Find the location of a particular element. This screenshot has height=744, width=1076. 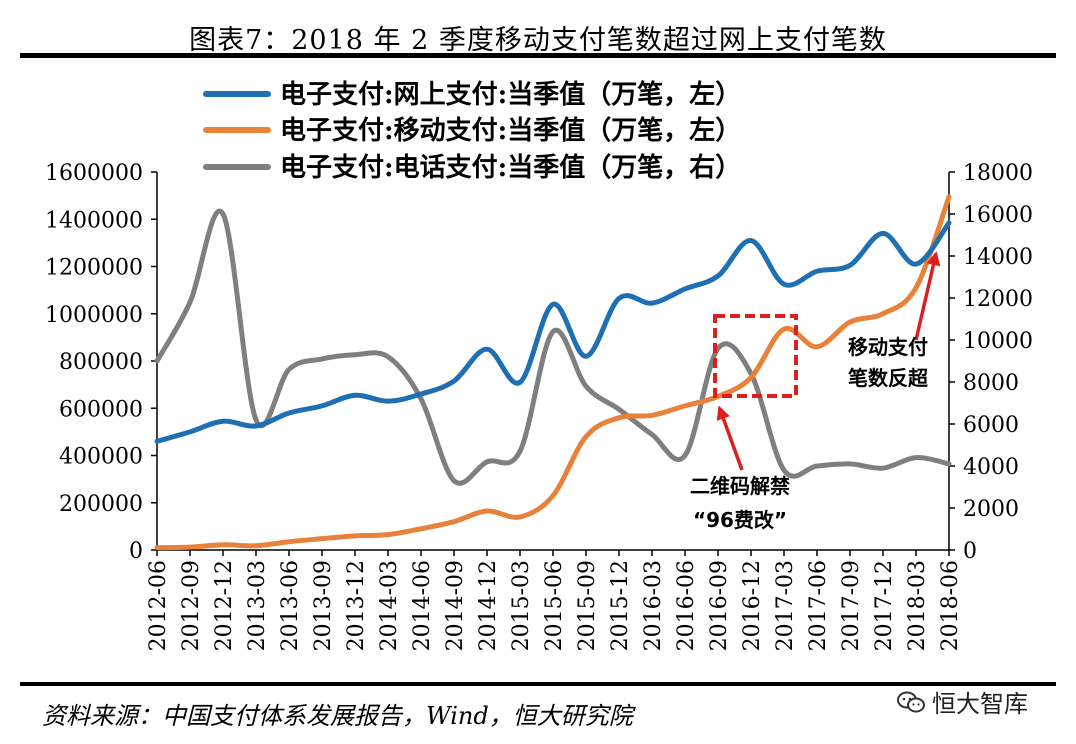

left-tick-label: 200000 is located at coordinates (101, 504).